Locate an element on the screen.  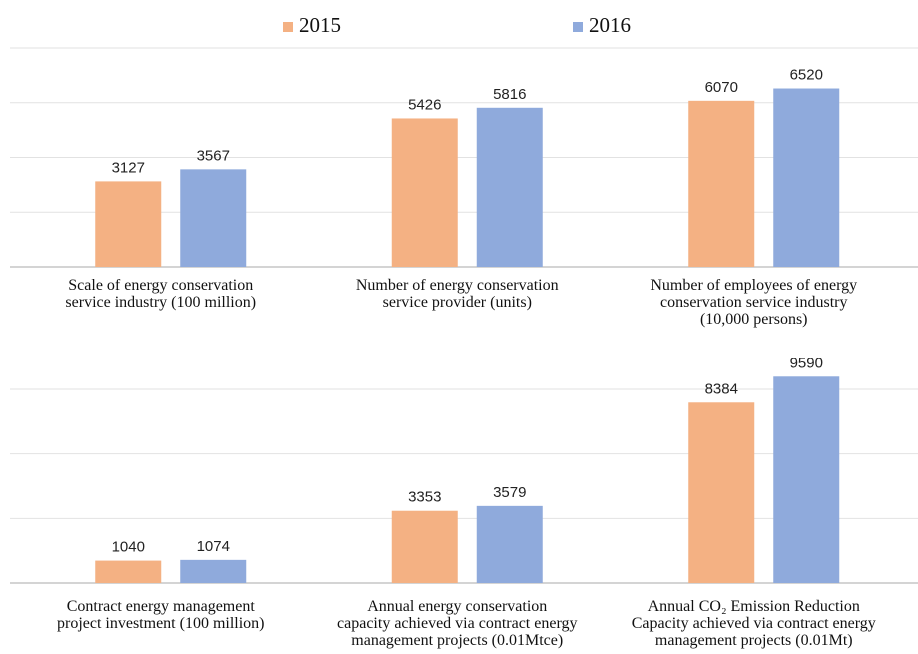
value-label: 8384 is located at coordinates (721, 388).